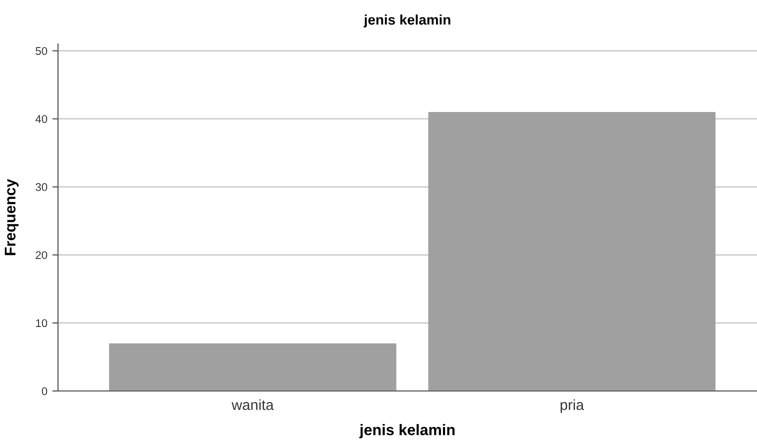 The height and width of the screenshot is (445, 757). I want to click on x-tick-label: pria, so click(572, 406).